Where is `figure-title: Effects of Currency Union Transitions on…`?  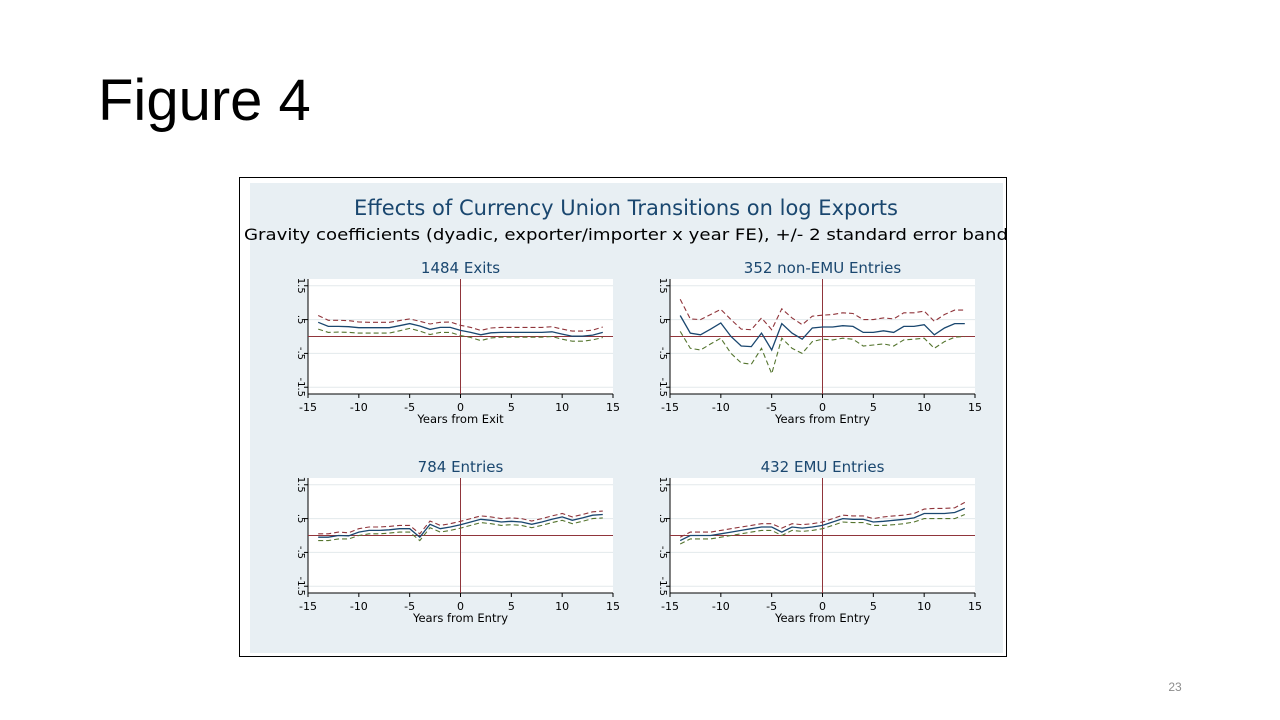 figure-title: Effects of Currency Union Transitions on… is located at coordinates (626, 208).